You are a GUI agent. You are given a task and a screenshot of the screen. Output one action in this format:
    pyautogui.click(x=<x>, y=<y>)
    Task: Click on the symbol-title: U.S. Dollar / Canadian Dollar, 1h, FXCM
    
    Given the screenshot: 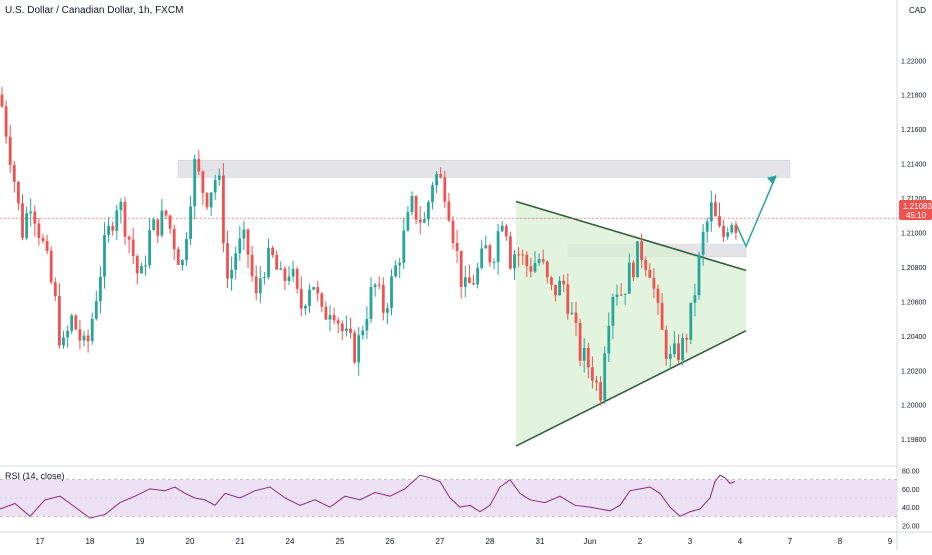 What is the action you would take?
    pyautogui.click(x=94, y=10)
    